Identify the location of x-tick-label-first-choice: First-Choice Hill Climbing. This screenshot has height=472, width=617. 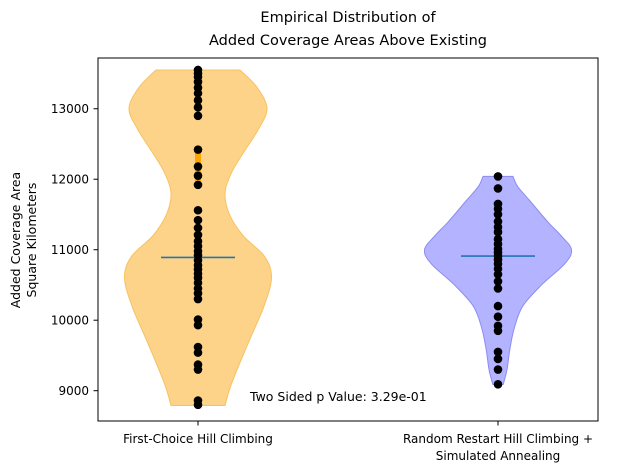
(198, 439).